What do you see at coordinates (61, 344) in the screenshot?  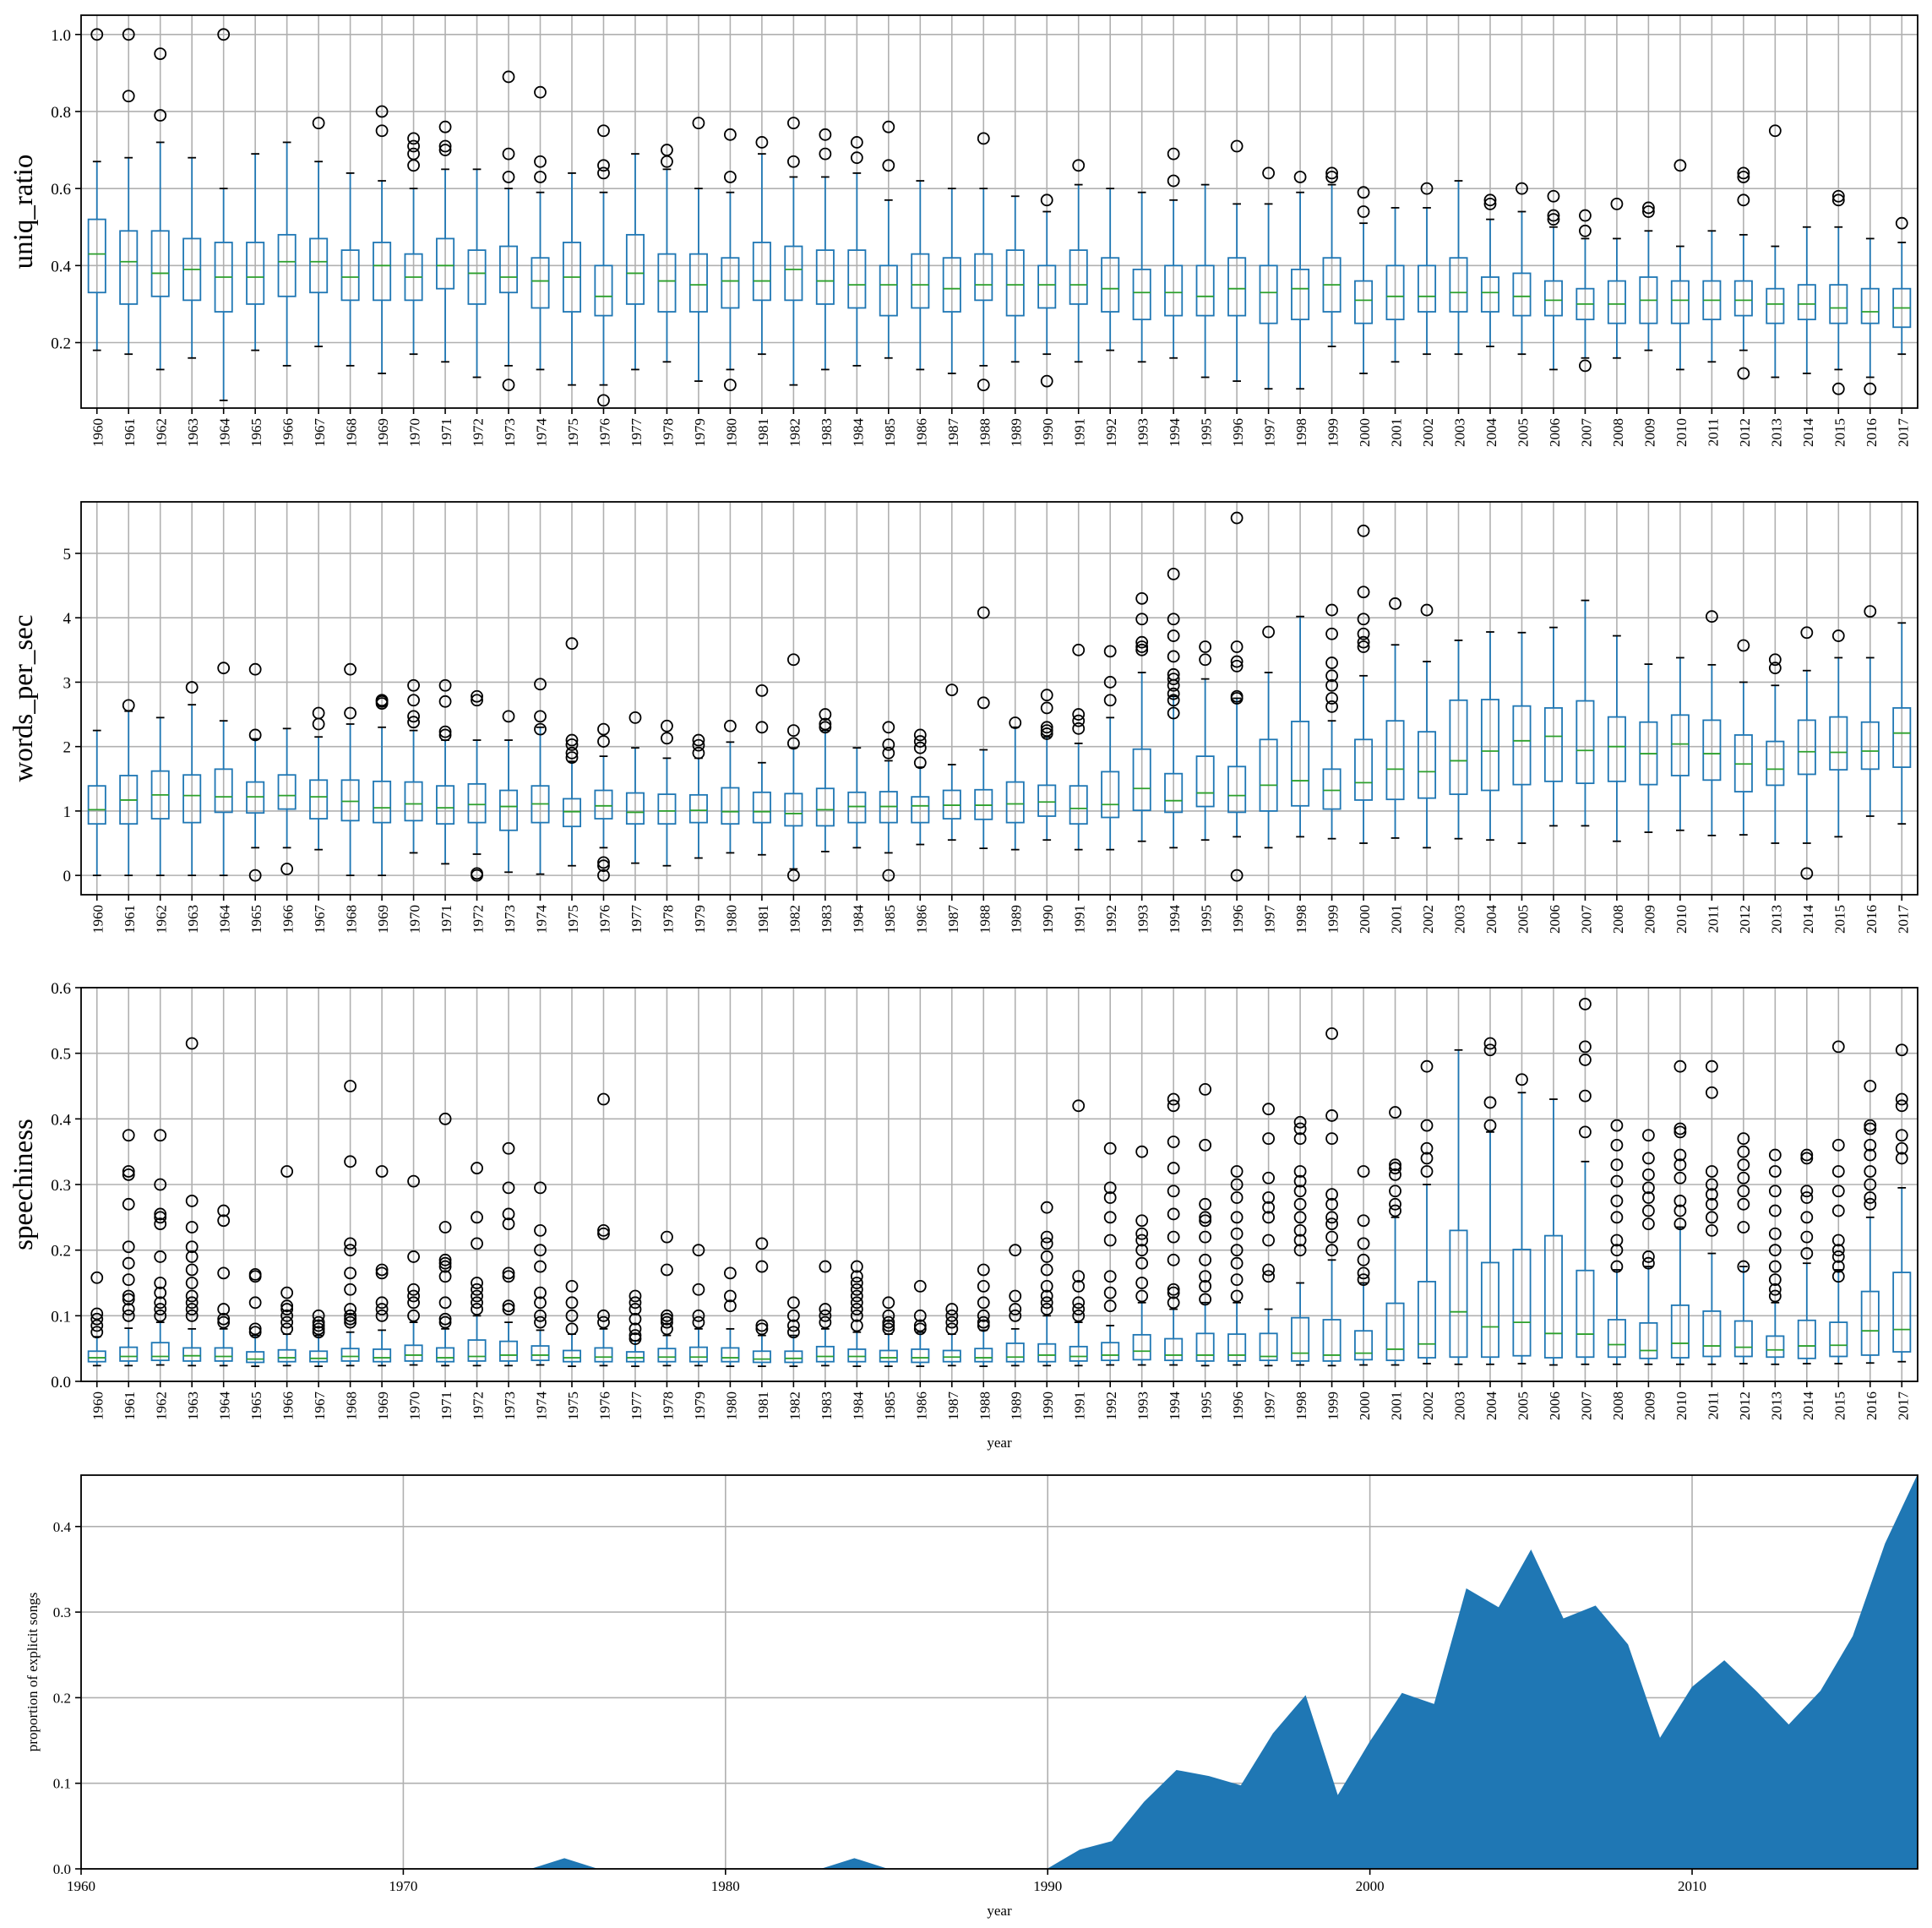 I see `y-tick-label: 0.2` at bounding box center [61, 344].